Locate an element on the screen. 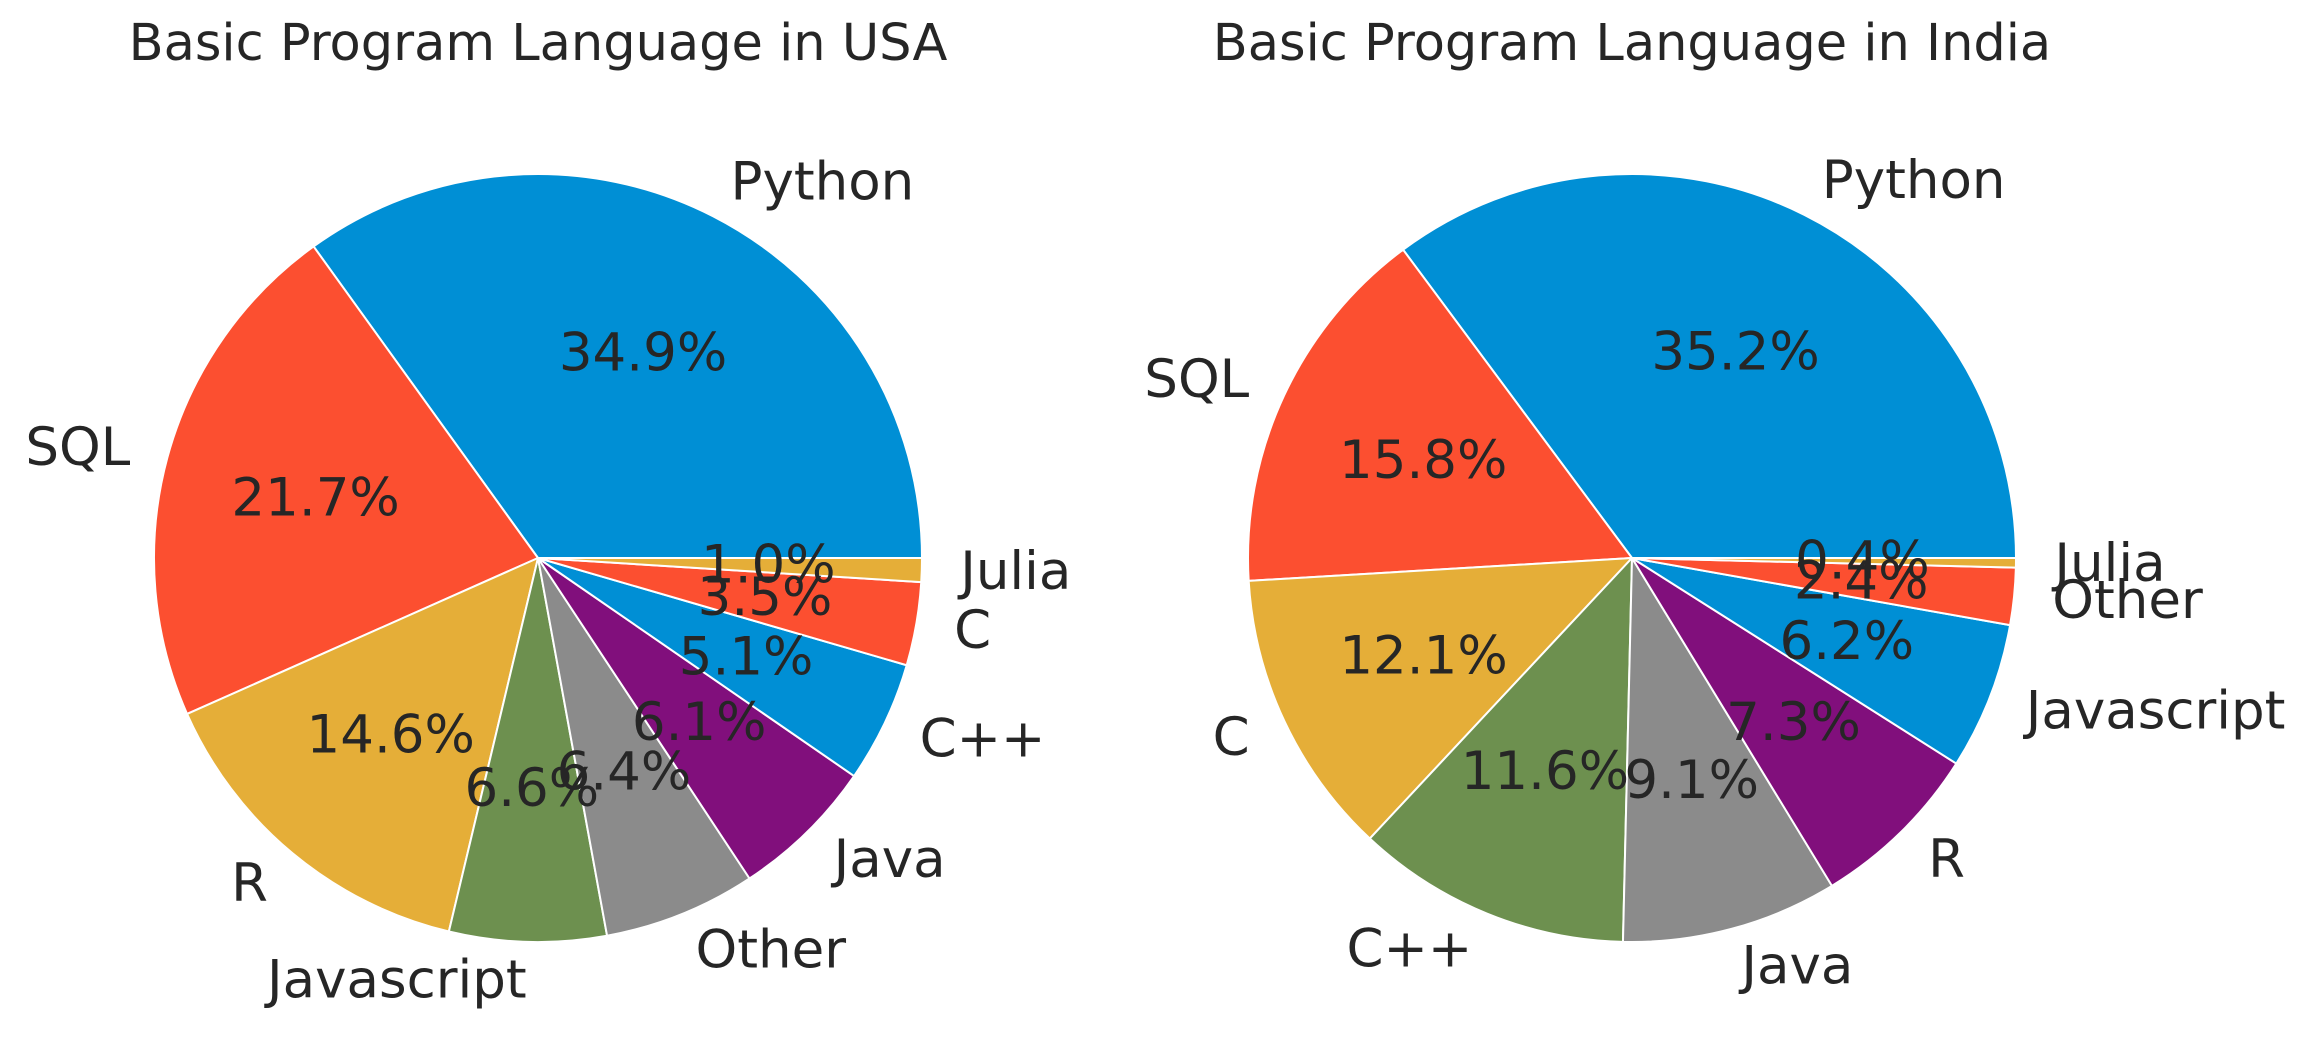  pie-slice-usa-julia is located at coordinates (730, 570).